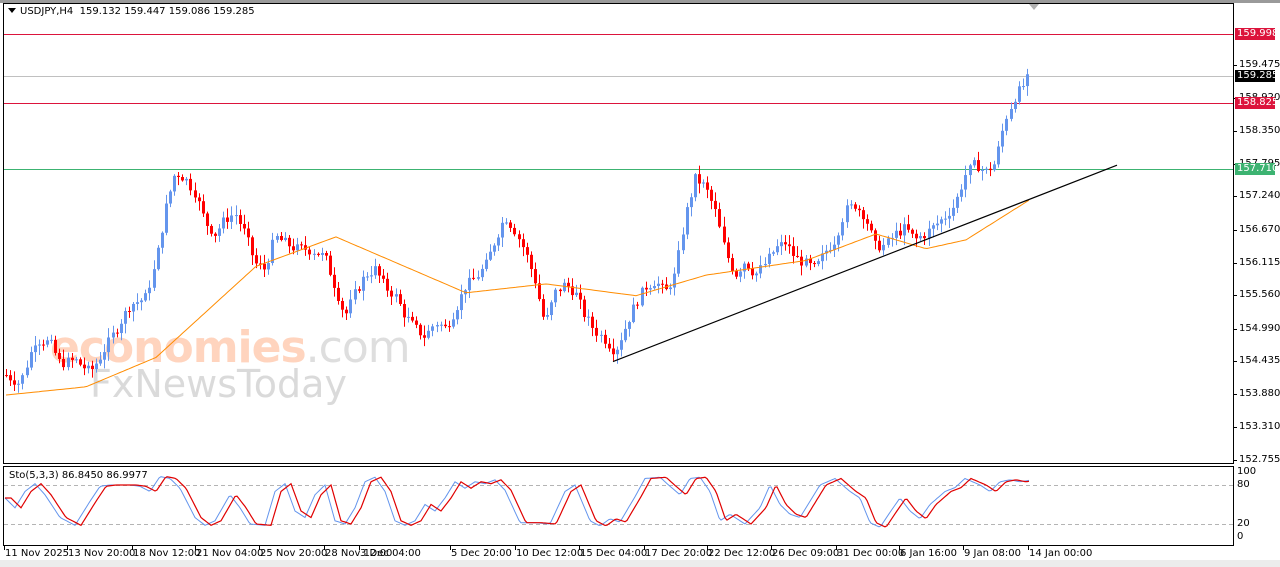 Image resolution: width=1280 pixels, height=567 pixels. I want to click on price-tick: 158.920, so click(1259, 97).